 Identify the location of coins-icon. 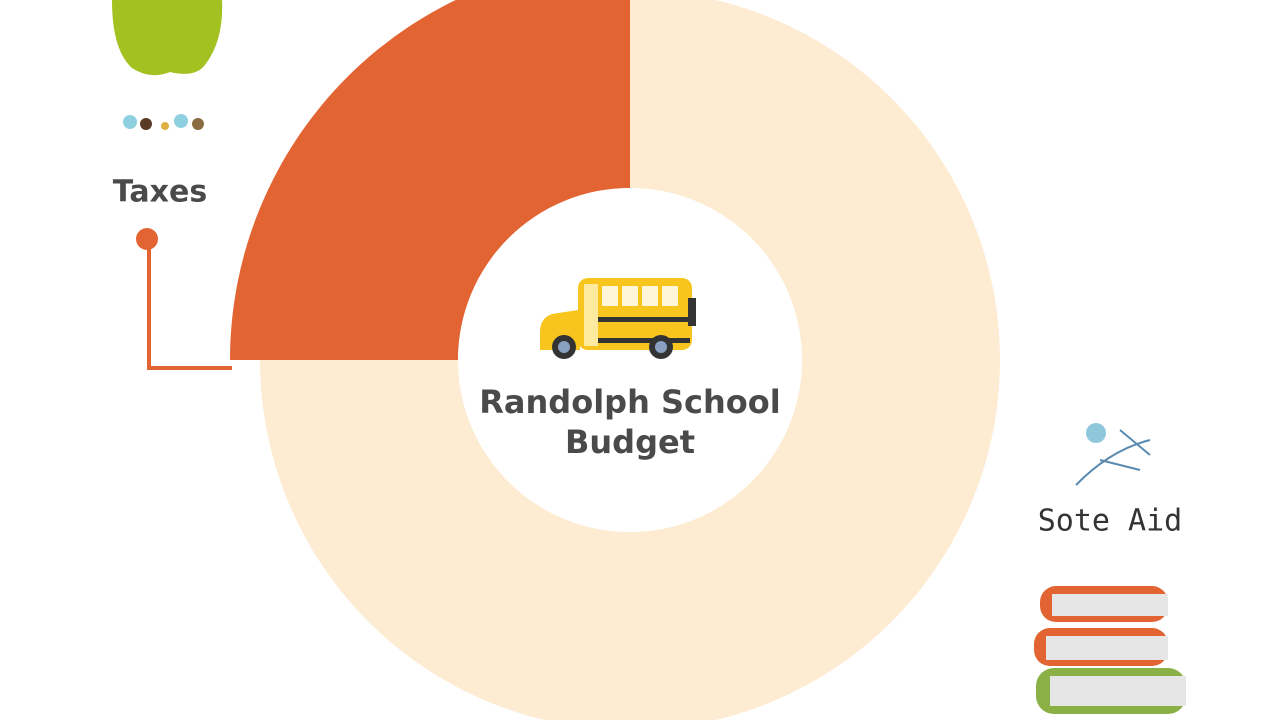
(163, 122).